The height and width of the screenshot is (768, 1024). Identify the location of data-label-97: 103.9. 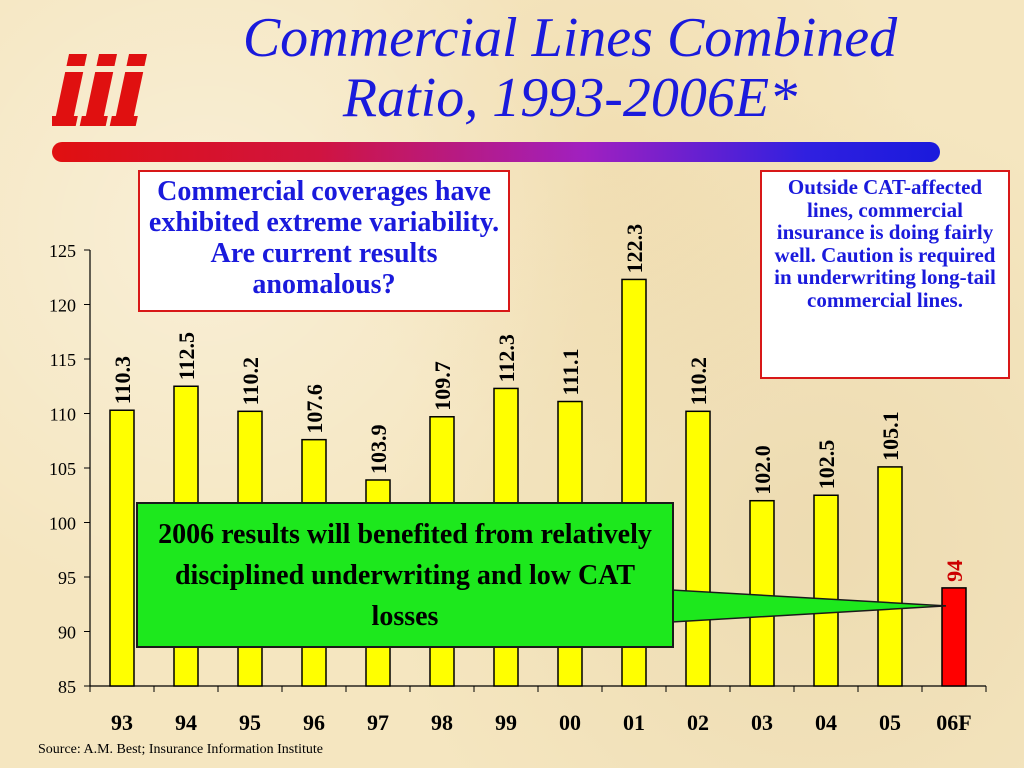
(378, 449).